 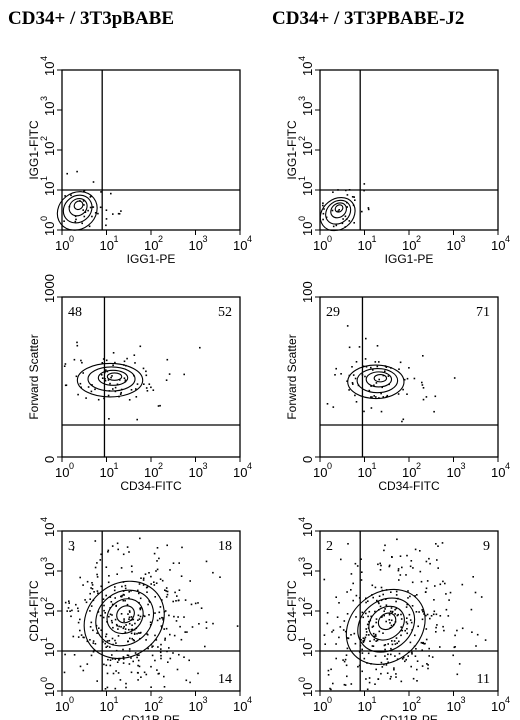 I want to click on quadrant-upper-left-value: 2, so click(x=329, y=546).